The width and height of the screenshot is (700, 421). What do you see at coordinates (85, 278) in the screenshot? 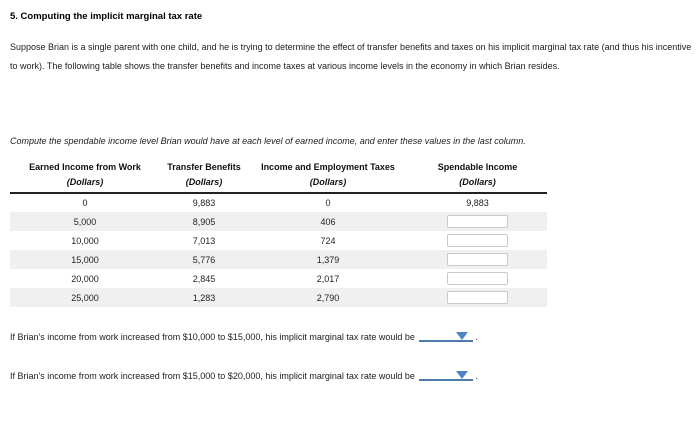
I see `earned-income-cell: 20,000` at bounding box center [85, 278].